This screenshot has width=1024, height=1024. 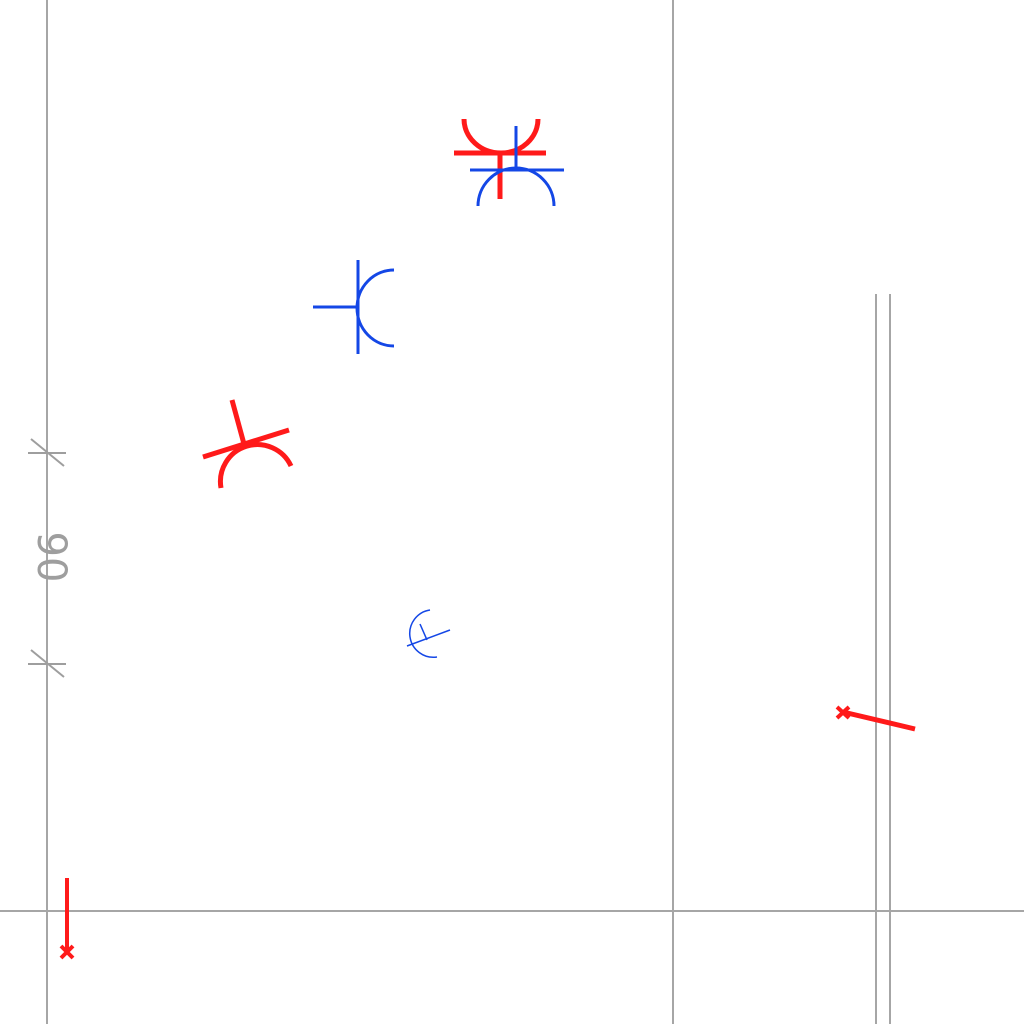 What do you see at coordinates (875, 718) in the screenshot?
I see `point-marker-stick-right` at bounding box center [875, 718].